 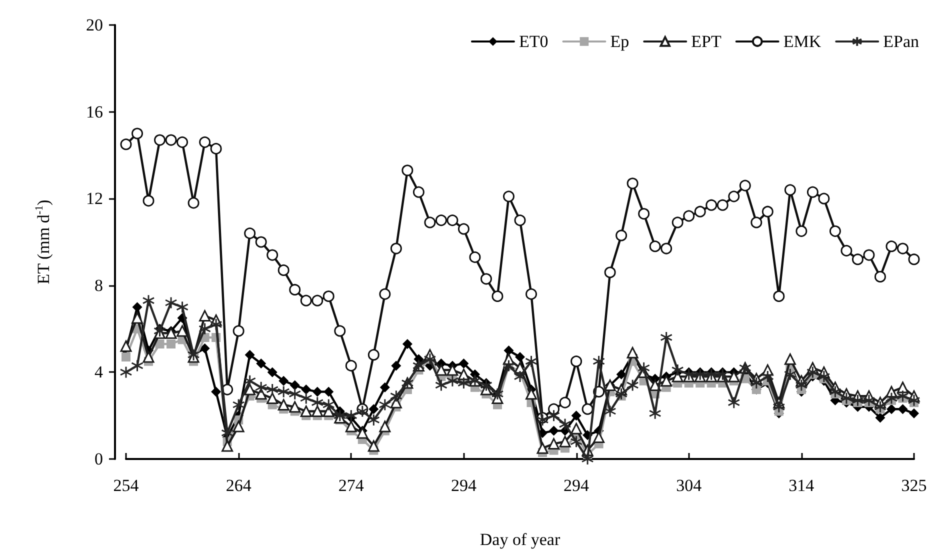 What do you see at coordinates (98, 459) in the screenshot?
I see `y-tick-label: 0` at bounding box center [98, 459].